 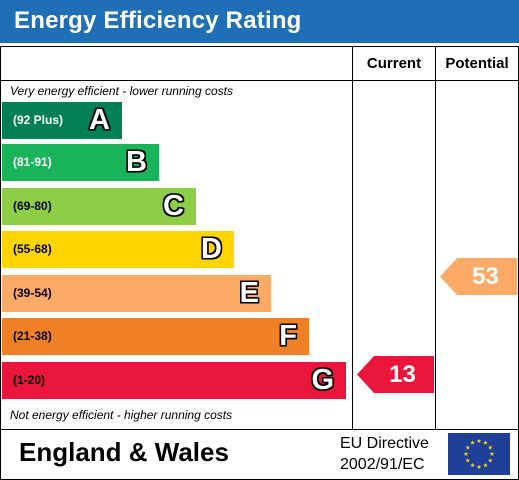 I want to click on band-a: (92 Plus) A, so click(x=62, y=120).